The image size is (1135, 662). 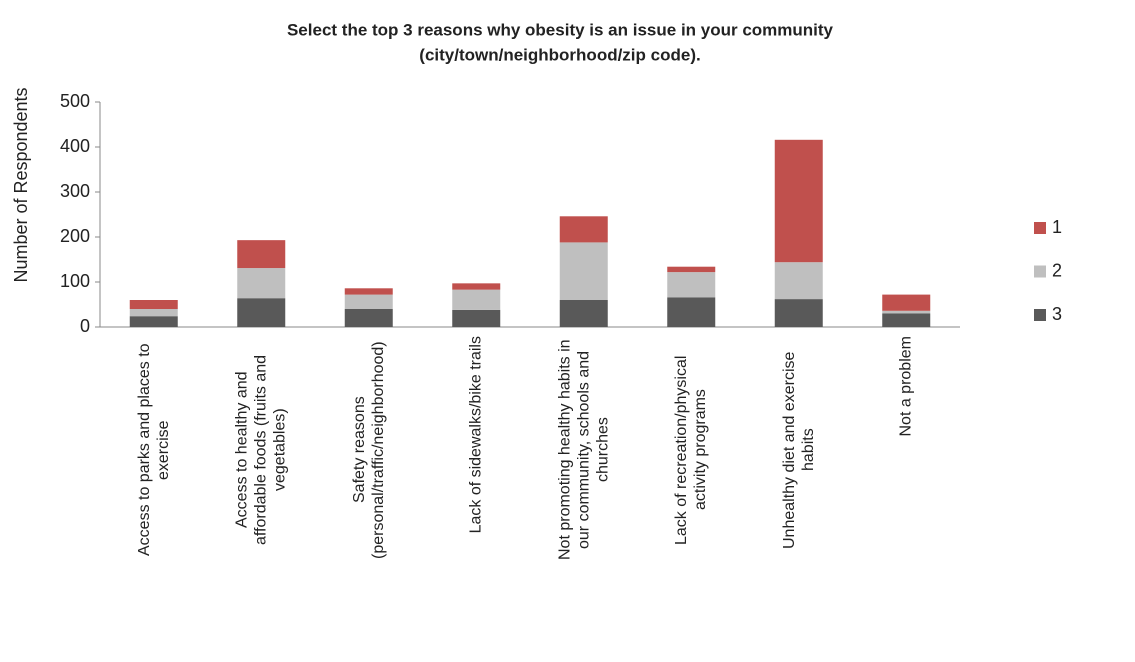 I want to click on x-tick-label: Lack of sidewalks/bike trails, so click(x=476, y=435).